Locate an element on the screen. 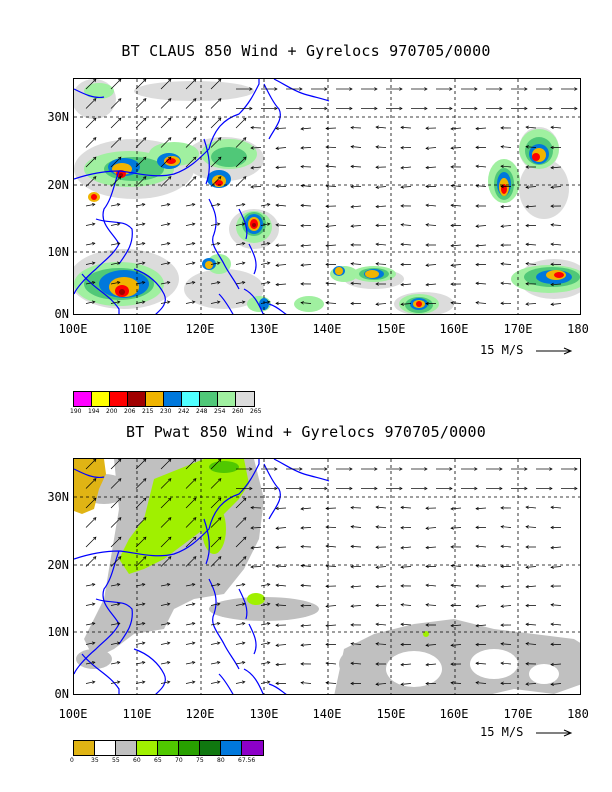  panel2-green-field is located at coordinates (224, 467).